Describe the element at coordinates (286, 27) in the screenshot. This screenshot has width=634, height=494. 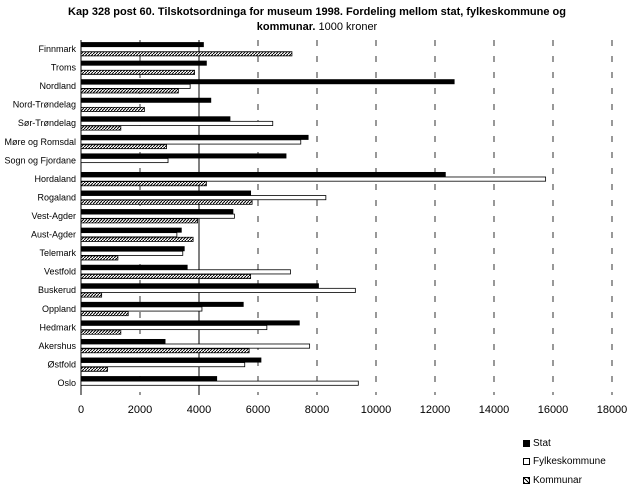
I see `title-bold-part: kommunar.` at that location.